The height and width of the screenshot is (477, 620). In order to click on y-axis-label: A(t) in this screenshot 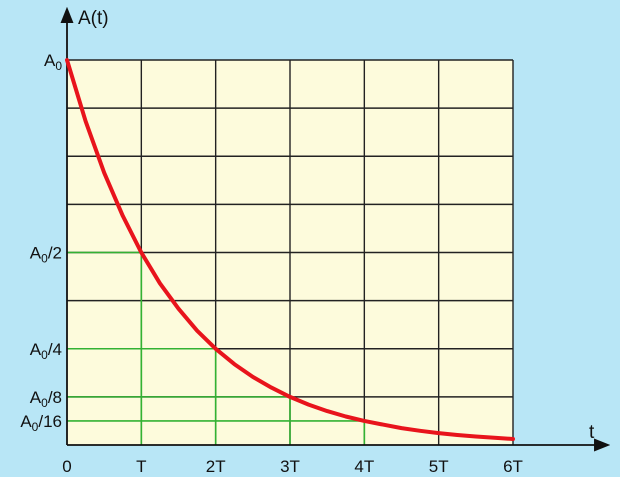, I will do `click(93, 18)`.